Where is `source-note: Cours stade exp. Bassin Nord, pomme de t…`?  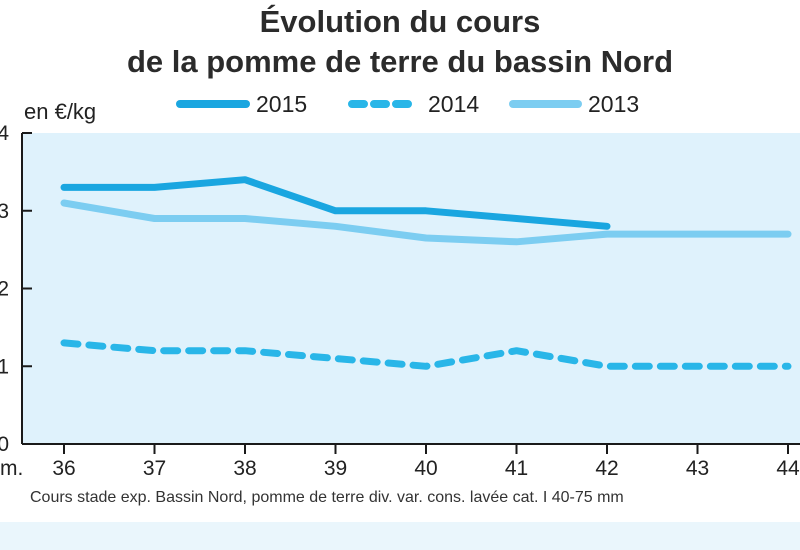
source-note: Cours stade exp. Bassin Nord, pomme de t… is located at coordinates (327, 497).